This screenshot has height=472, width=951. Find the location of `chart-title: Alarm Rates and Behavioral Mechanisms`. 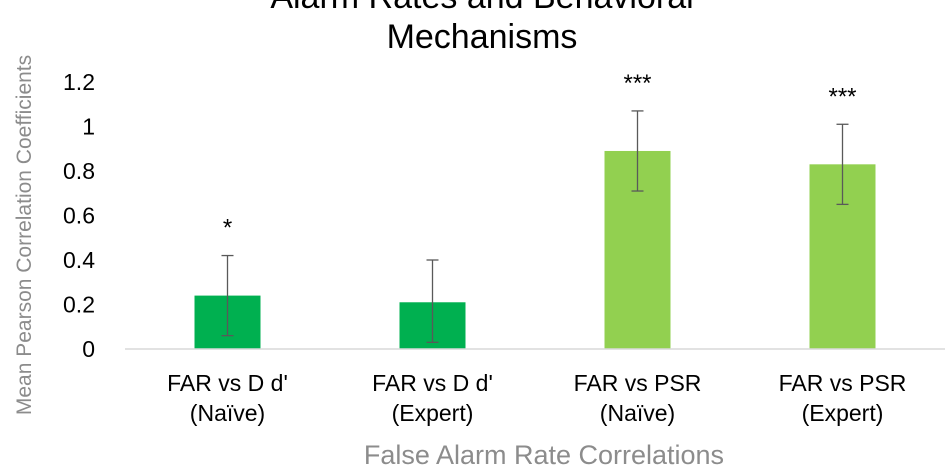

chart-title: Alarm Rates and Behavioral Mechanisms is located at coordinates (481, 28).